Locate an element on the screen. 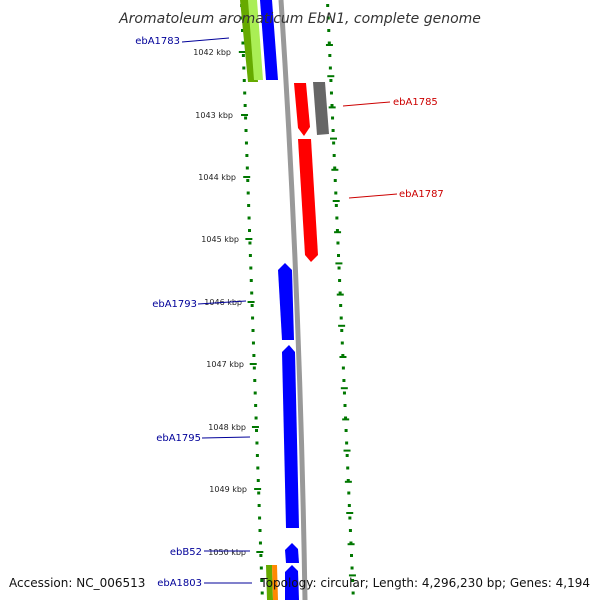  gene-ebB52-arrow is located at coordinates (292, 553).